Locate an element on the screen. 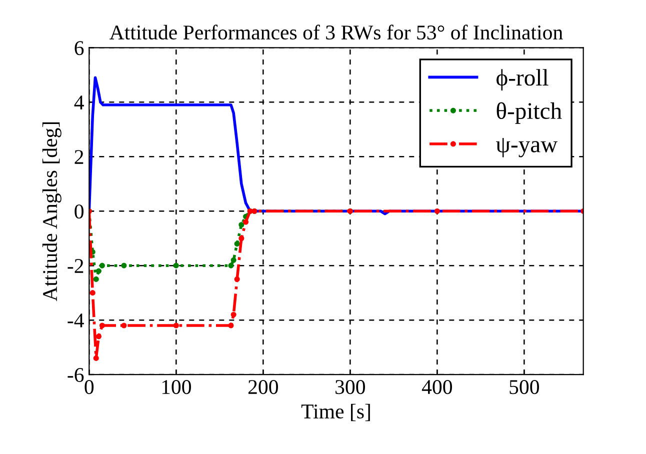 This screenshot has width=646, height=454. x-tick-label: 400 is located at coordinates (437, 387).